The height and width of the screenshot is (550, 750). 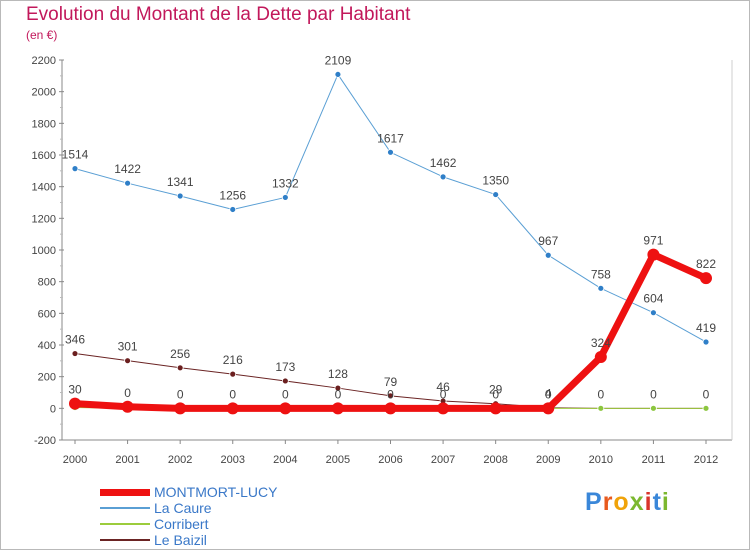 I want to click on y-tick-label: 1600, so click(x=44, y=156).